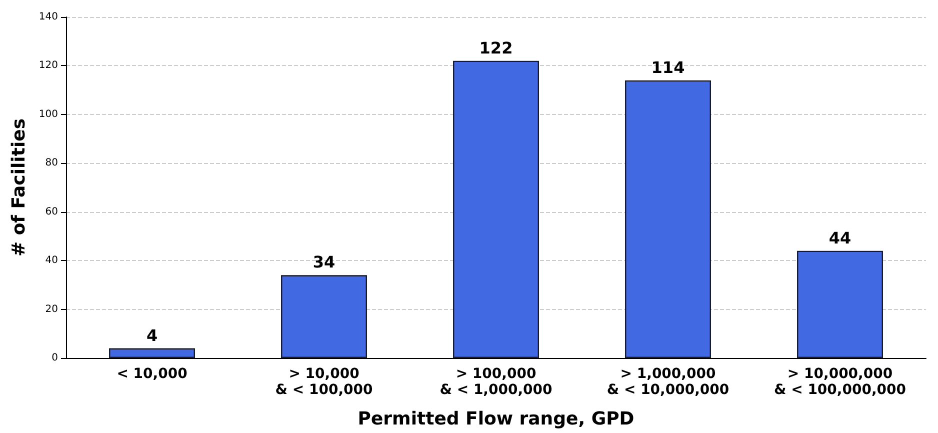 The height and width of the screenshot is (433, 938). I want to click on x-tick-label: < 10,000, so click(152, 374).